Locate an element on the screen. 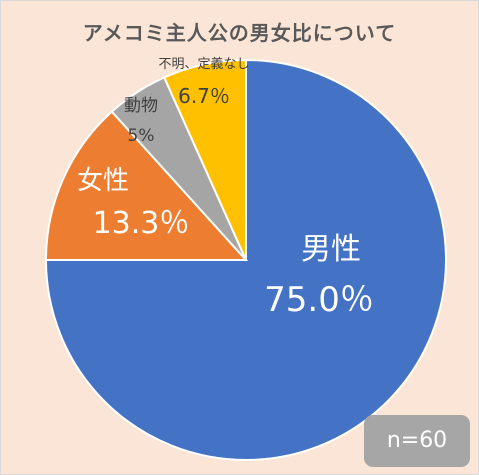 The width and height of the screenshot is (479, 475). chart-title: アメコミ主人公の男女比について is located at coordinates (239, 33).